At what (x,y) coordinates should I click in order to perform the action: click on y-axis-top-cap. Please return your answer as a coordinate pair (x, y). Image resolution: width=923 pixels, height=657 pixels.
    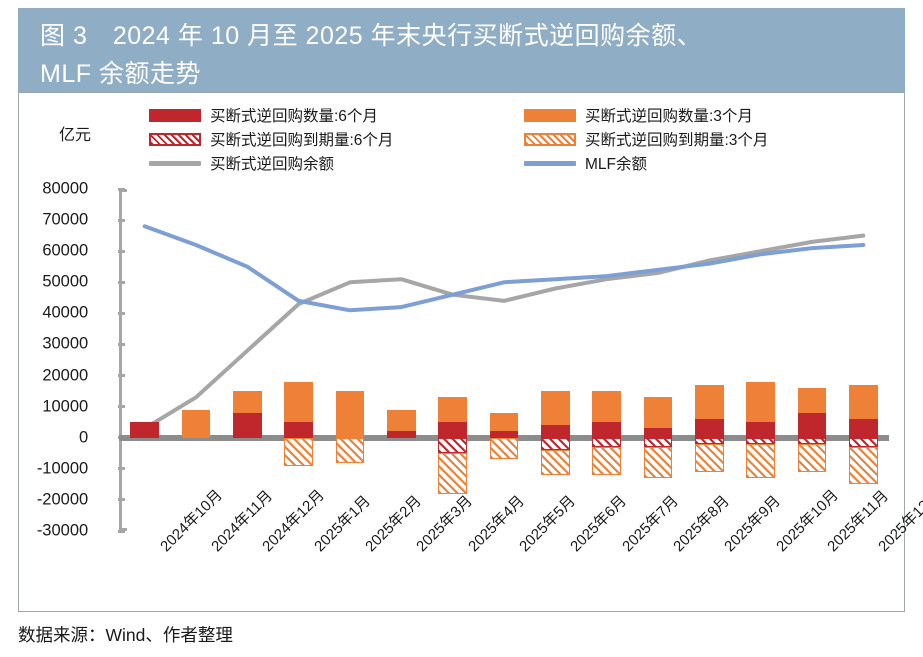
    Looking at the image, I should click on (123, 190).